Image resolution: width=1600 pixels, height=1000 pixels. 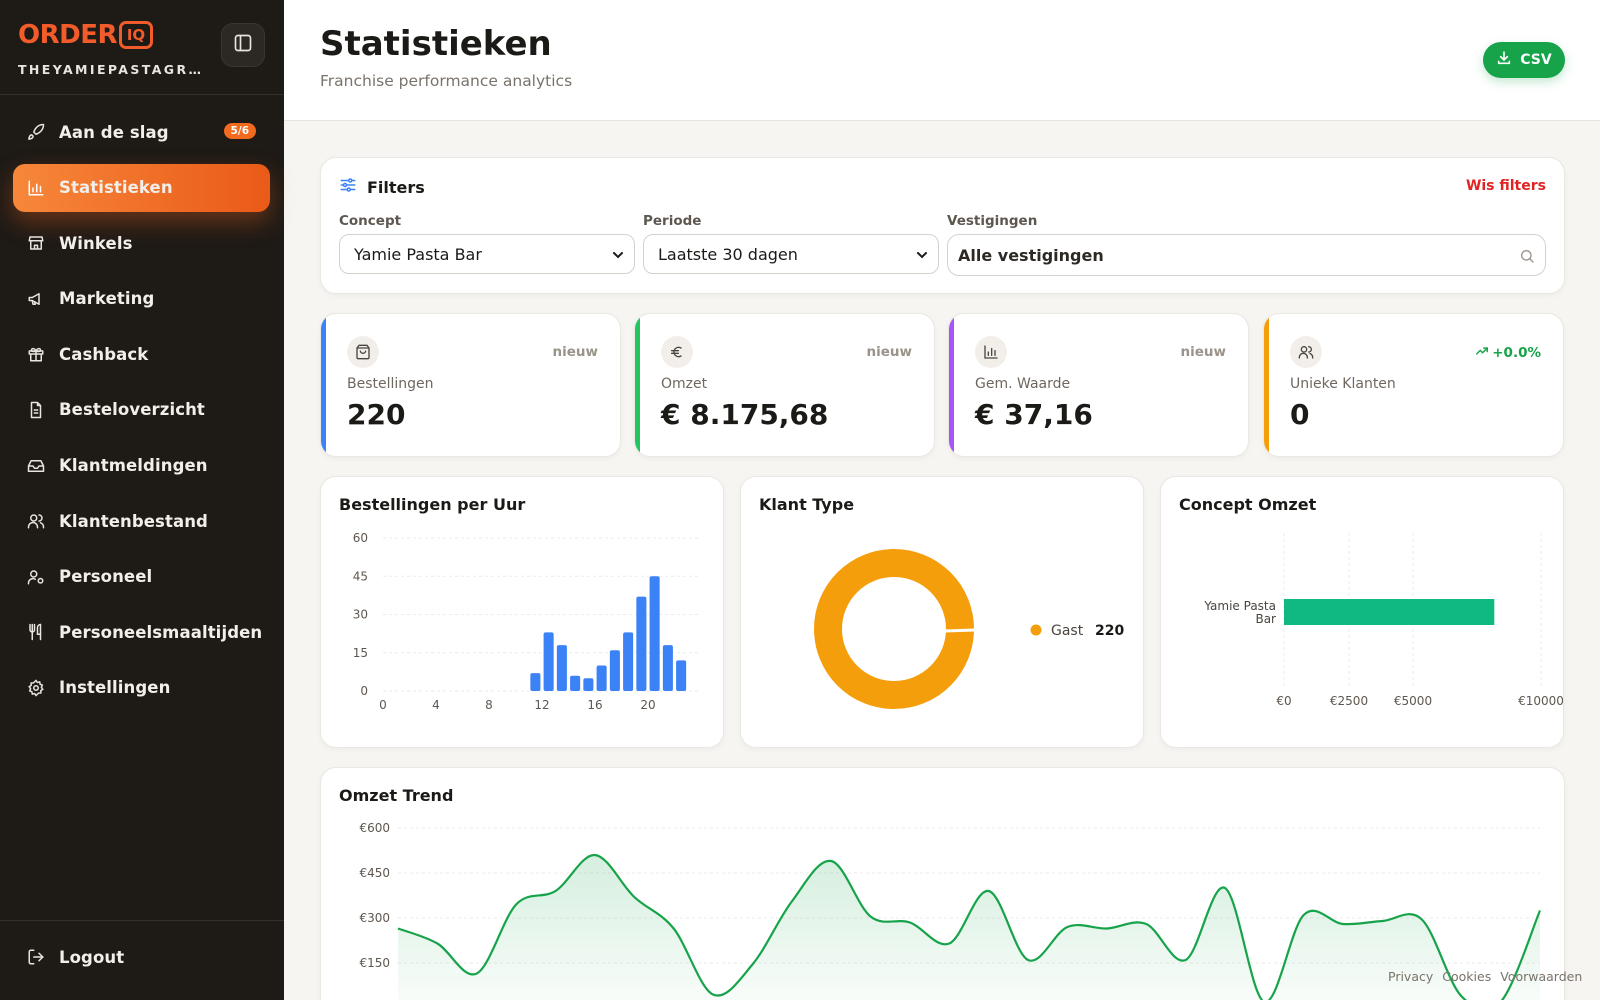 I want to click on kpi-trend: +0.0%, so click(x=1508, y=353).